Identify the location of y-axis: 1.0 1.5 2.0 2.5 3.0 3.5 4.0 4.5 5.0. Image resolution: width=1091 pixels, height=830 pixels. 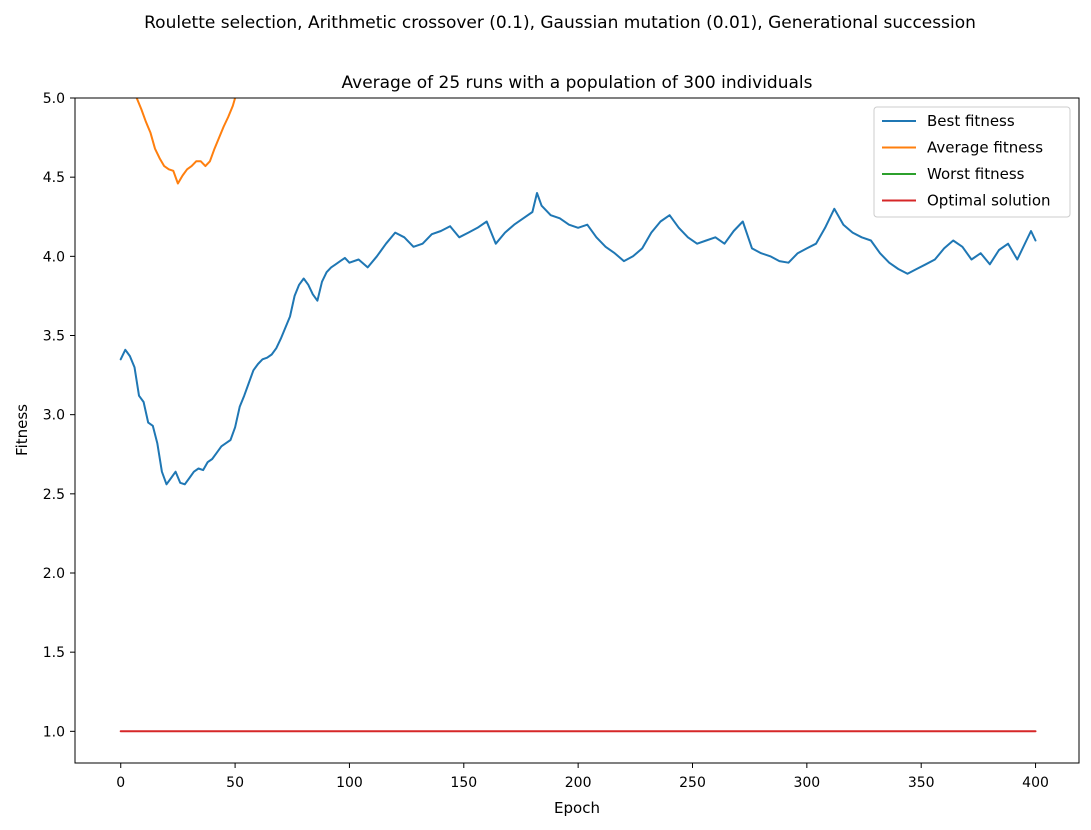
(59, 415).